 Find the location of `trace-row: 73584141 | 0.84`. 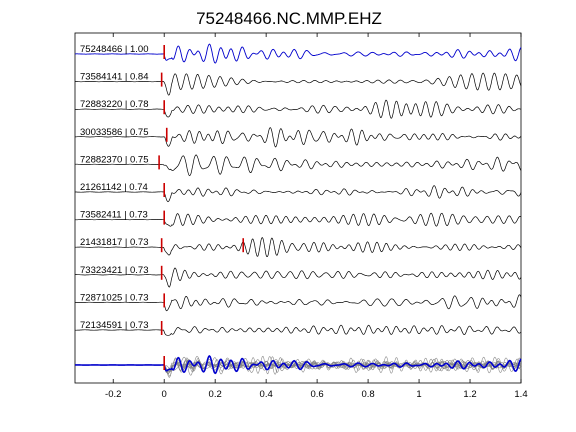

trace-row: 73584141 | 0.84 is located at coordinates (298, 84).